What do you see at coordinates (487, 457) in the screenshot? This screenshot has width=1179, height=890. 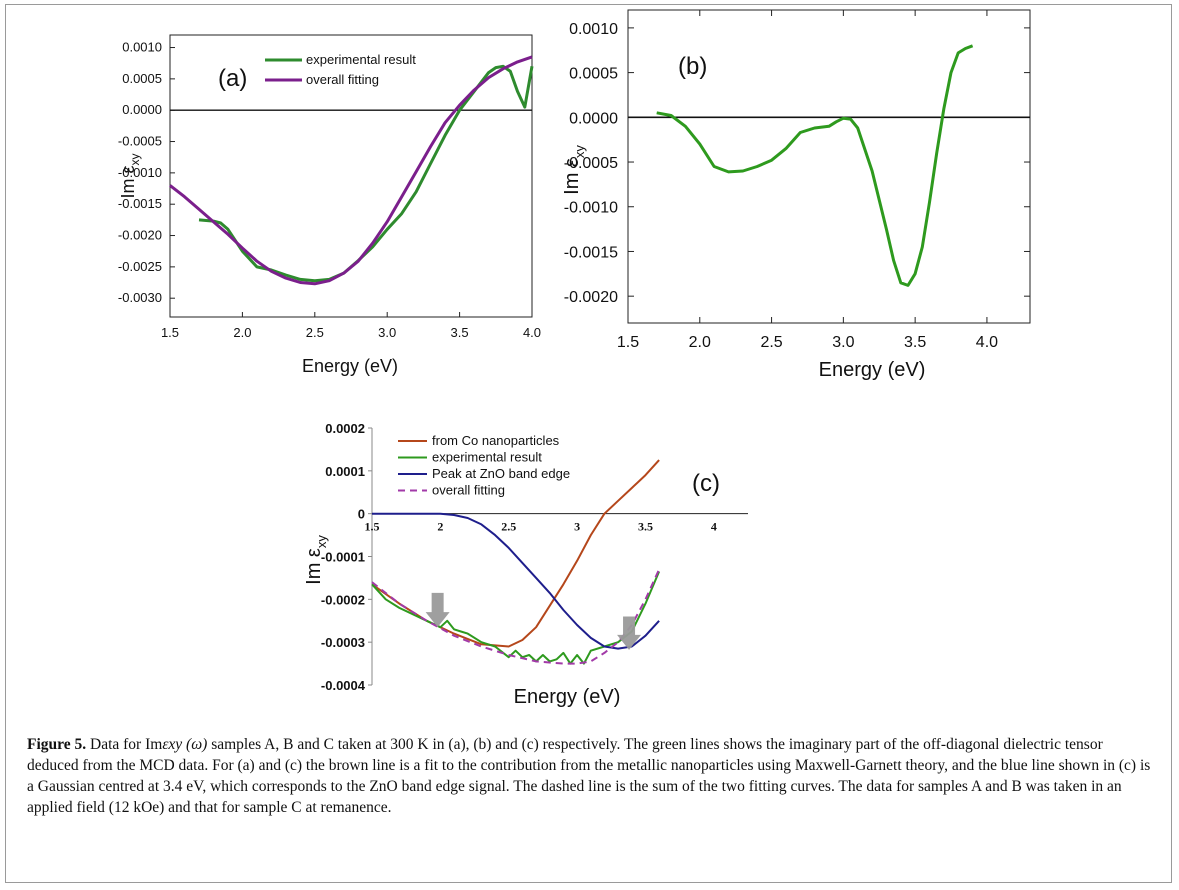 I see `panel-c-legend-label: experimental result` at bounding box center [487, 457].